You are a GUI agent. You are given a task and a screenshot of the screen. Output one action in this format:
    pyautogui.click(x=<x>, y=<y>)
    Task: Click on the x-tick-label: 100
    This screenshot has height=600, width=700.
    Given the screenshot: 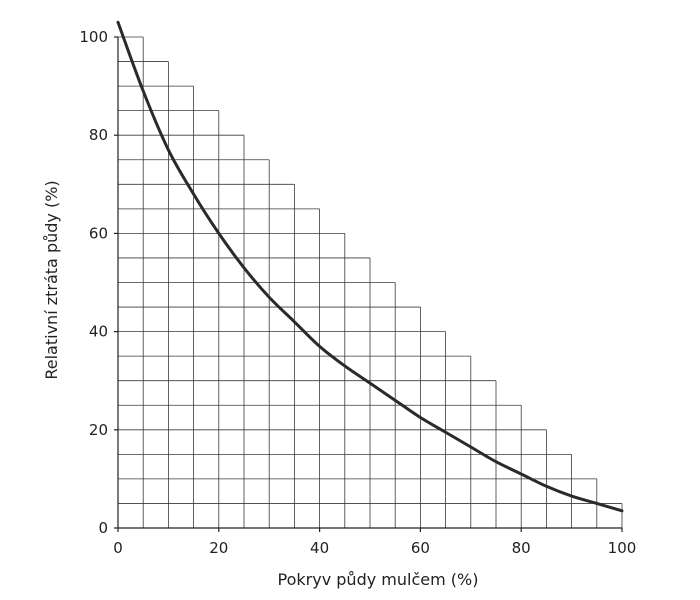 What is the action you would take?
    pyautogui.click(x=622, y=548)
    